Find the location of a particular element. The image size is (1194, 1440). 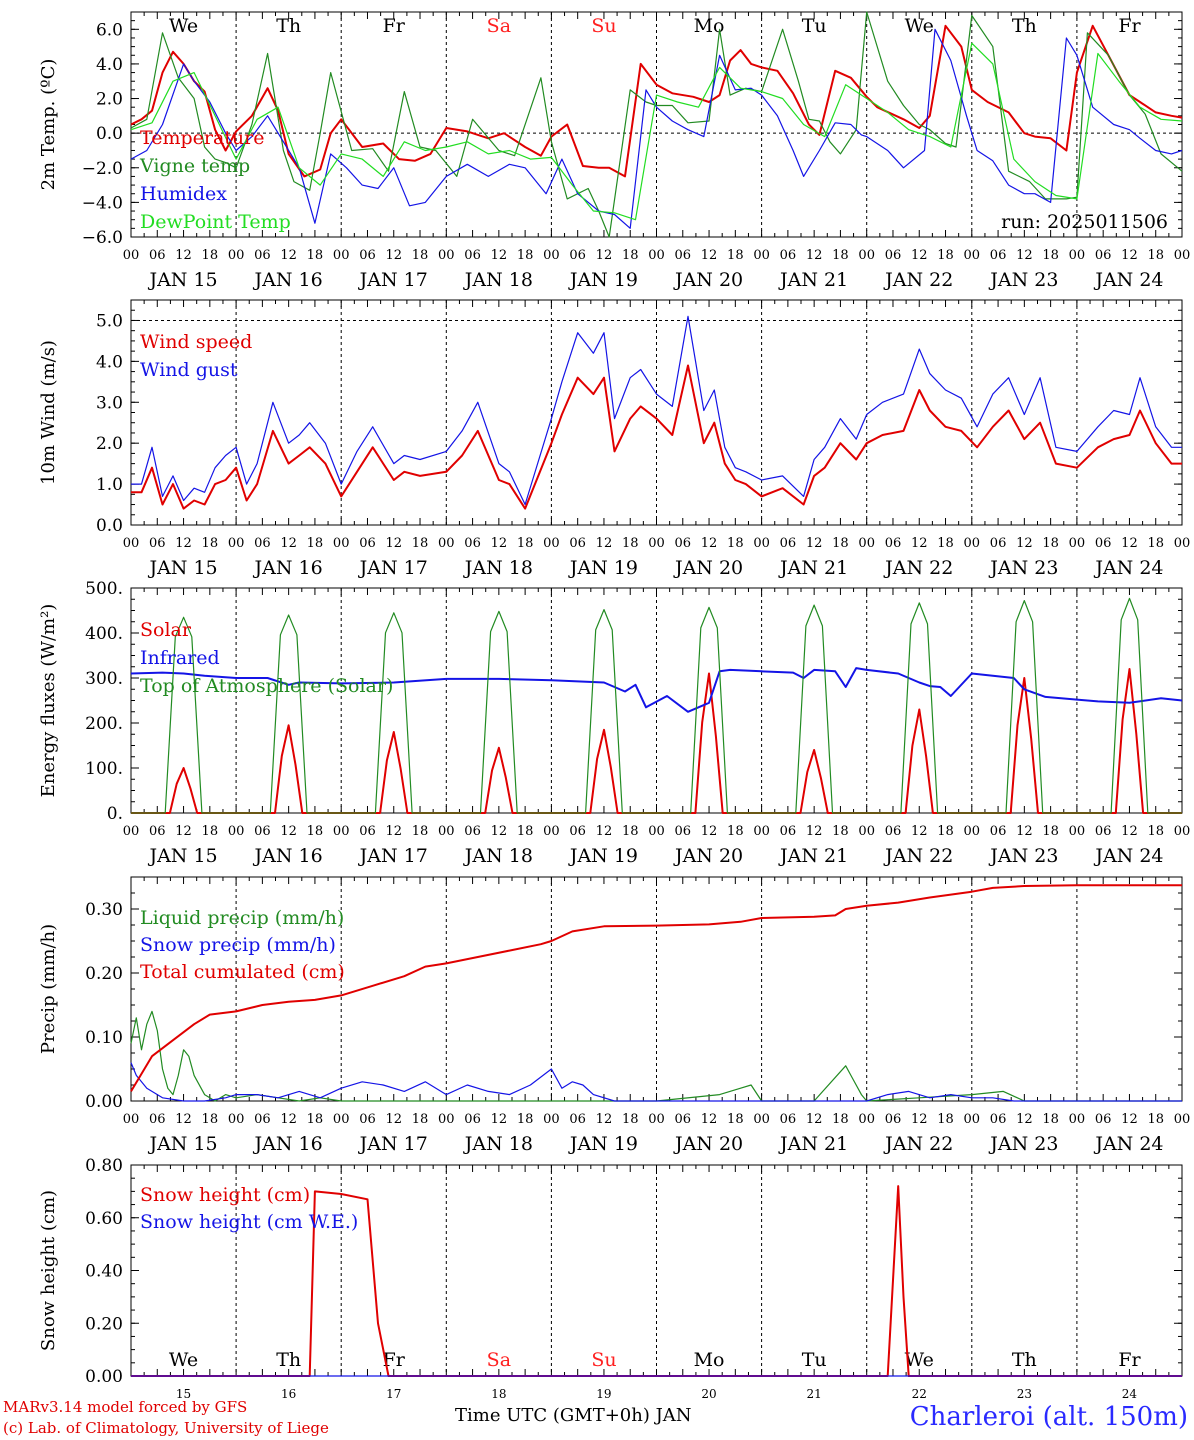

model-credit-line: MARv3.14 model forced by GFS is located at coordinates (125, 1407).